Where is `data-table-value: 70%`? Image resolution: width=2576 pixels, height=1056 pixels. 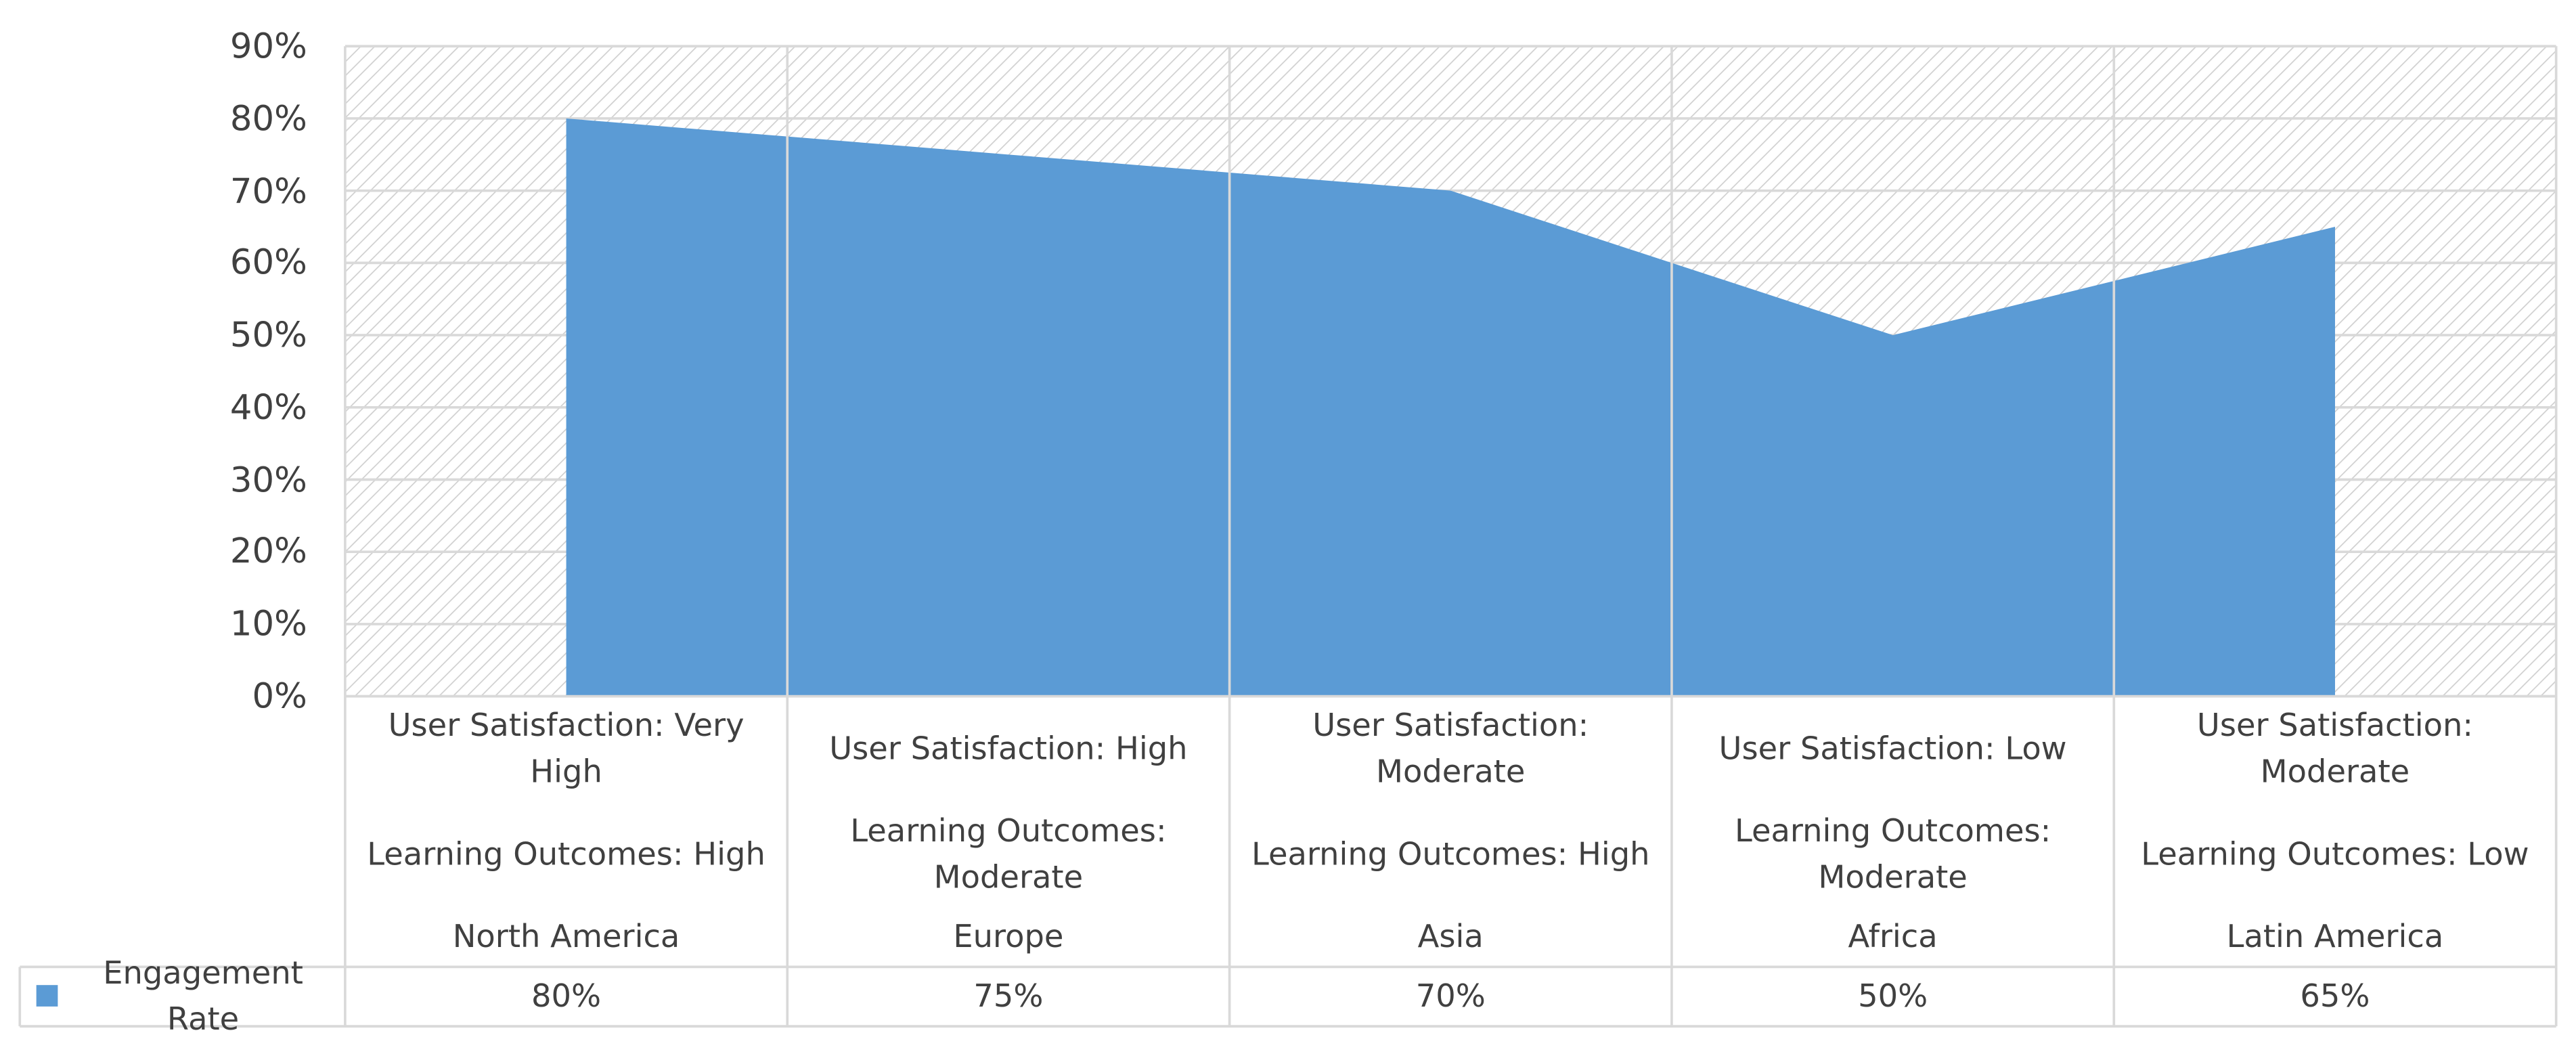 data-table-value: 70% is located at coordinates (1450, 997).